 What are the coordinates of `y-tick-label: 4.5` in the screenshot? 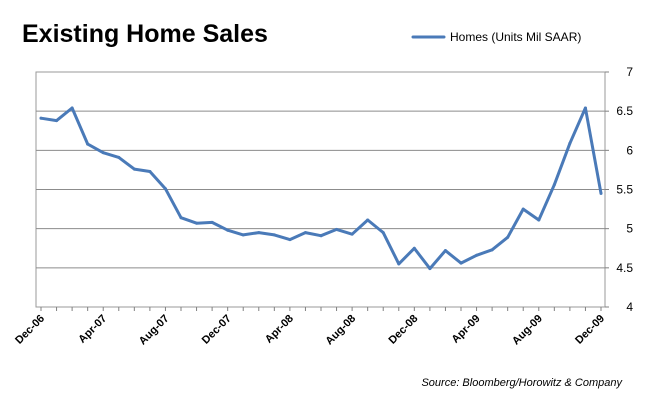 It's located at (624, 268).